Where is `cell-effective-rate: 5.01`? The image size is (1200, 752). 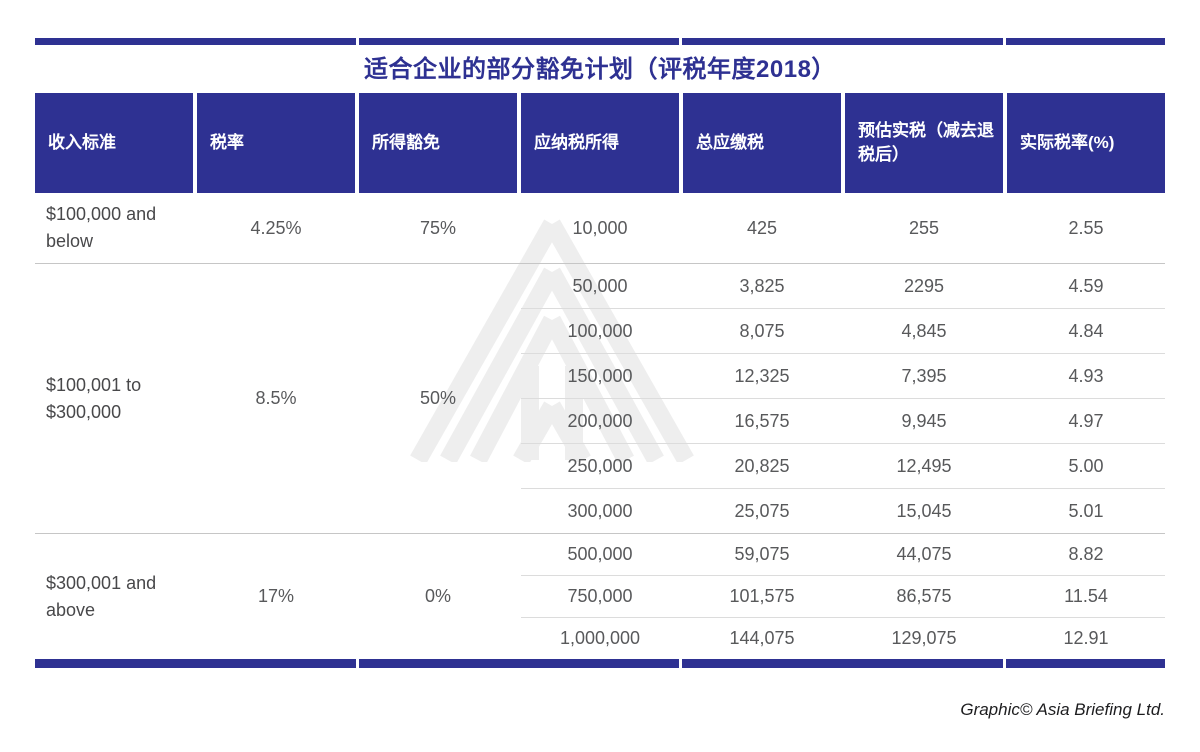 cell-effective-rate: 5.01 is located at coordinates (1086, 510).